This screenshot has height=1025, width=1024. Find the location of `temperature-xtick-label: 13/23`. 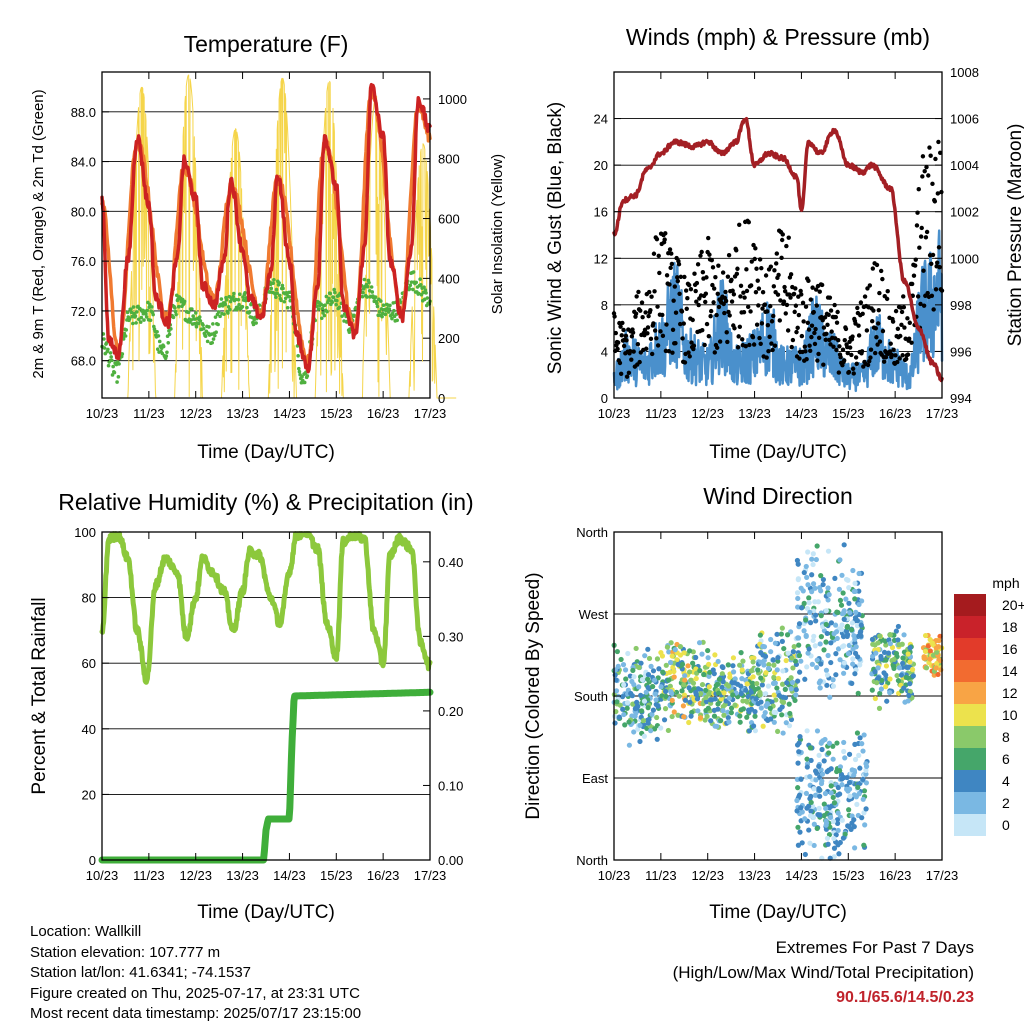

temperature-xtick-label: 13/23 is located at coordinates (242, 413).